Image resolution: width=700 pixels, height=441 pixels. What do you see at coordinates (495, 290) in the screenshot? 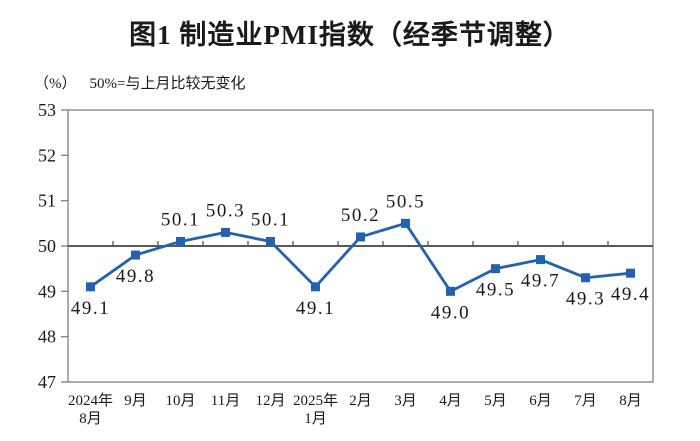
I see `data-label: 49.5` at bounding box center [495, 290].